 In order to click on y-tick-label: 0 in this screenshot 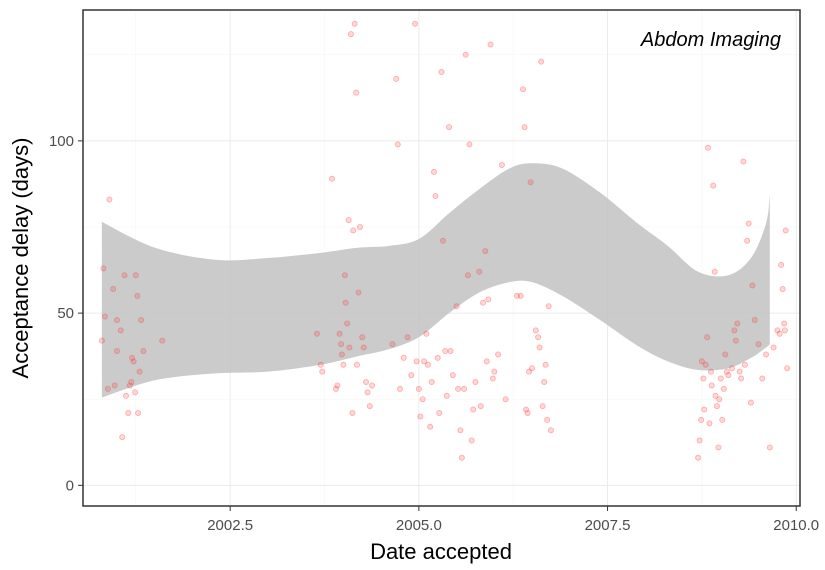, I will do `click(70, 485)`.